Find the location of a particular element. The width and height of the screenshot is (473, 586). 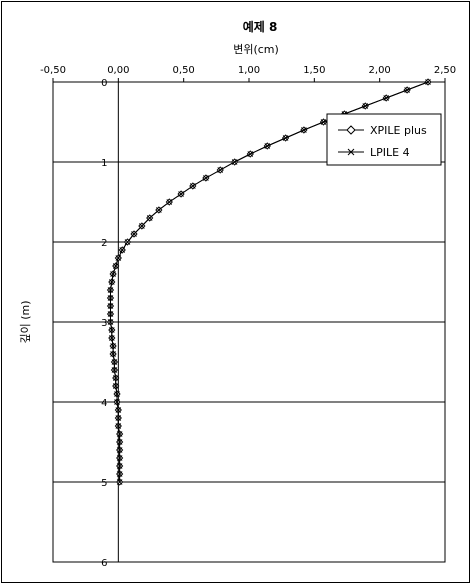

y-tick-labels: 0 1 2 3 4 5 6 is located at coordinates (110, 323).